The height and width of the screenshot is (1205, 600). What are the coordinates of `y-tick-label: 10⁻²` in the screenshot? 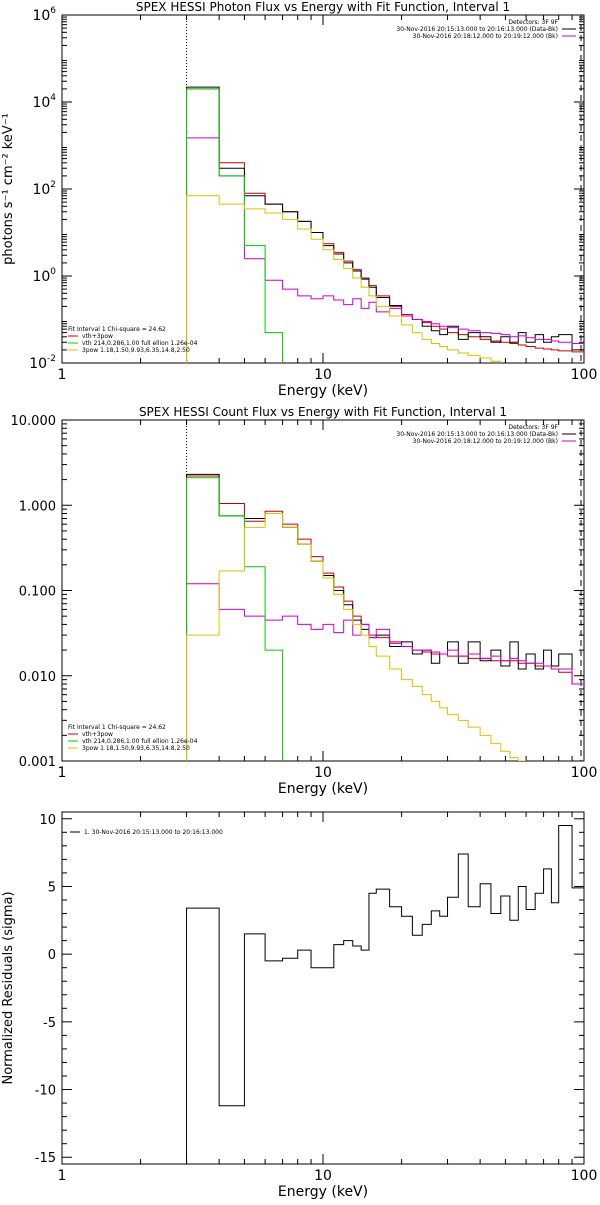 It's located at (42, 363).